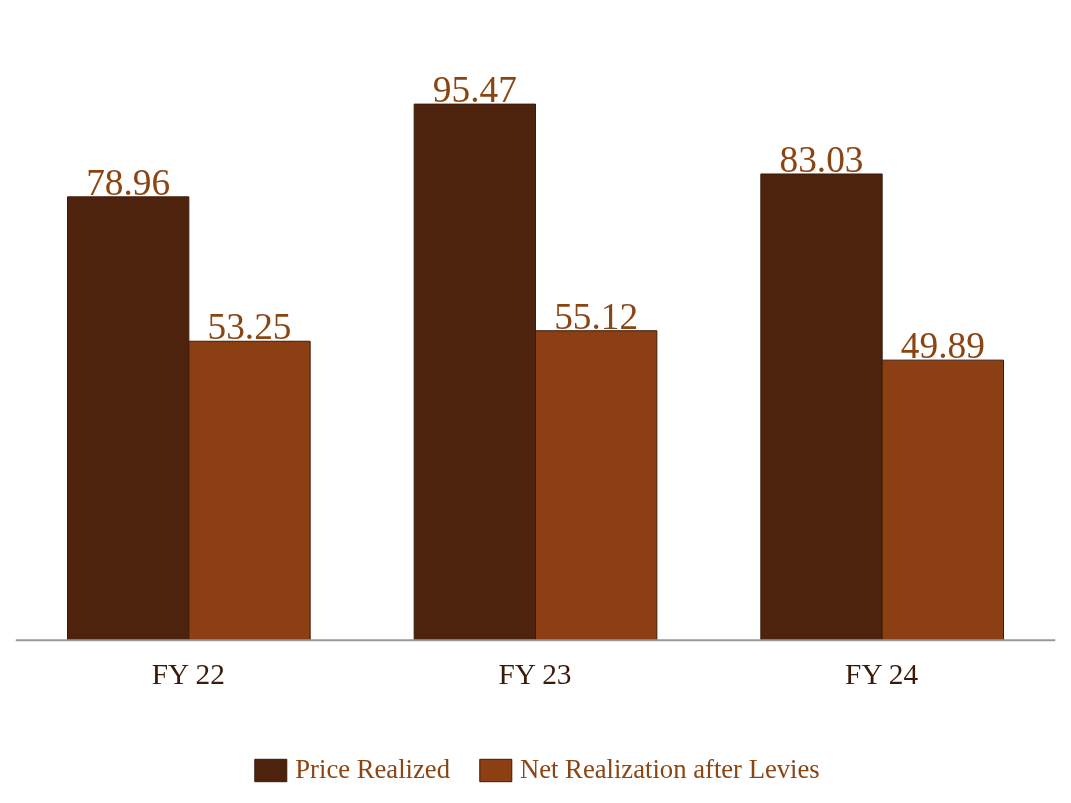 The width and height of the screenshot is (1071, 803). What do you see at coordinates (372, 769) in the screenshot?
I see `legend-label: Price Realized` at bounding box center [372, 769].